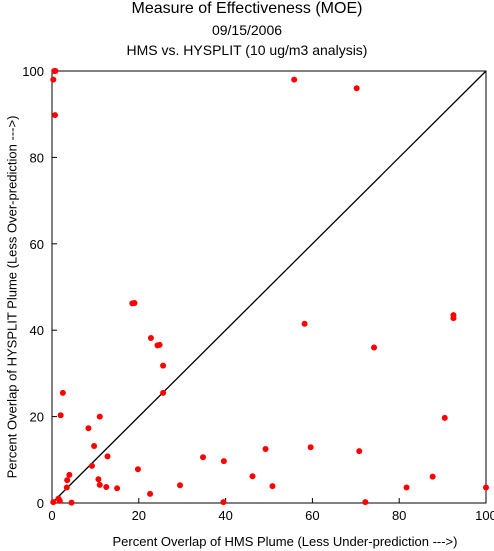 This screenshot has width=494, height=551. I want to click on x-tick-label: 20, so click(139, 515).